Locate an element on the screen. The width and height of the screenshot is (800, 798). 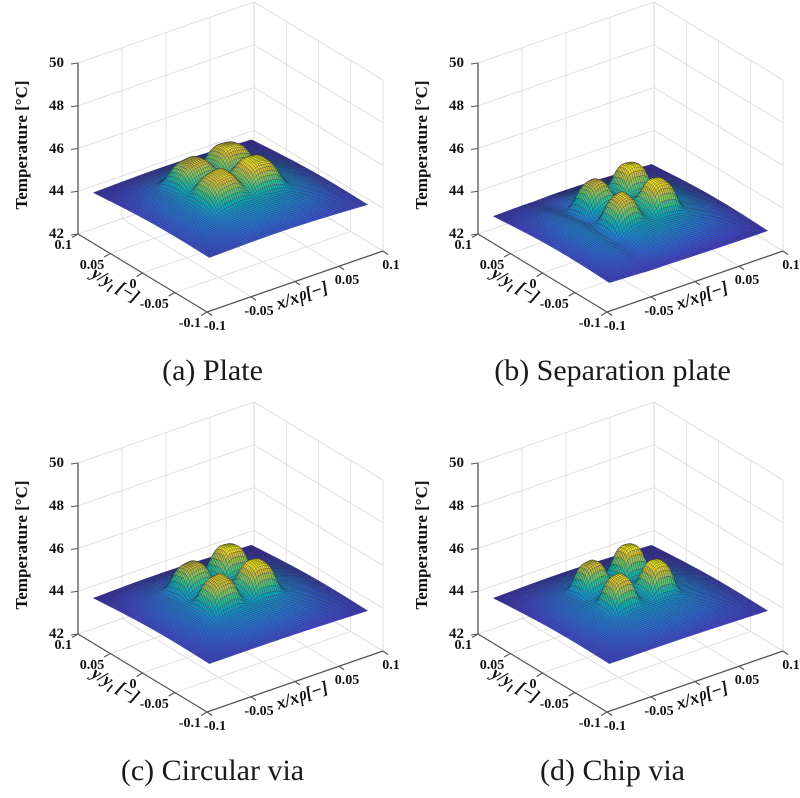
subplot-caption-a: (a) Plate is located at coordinates (212, 370).